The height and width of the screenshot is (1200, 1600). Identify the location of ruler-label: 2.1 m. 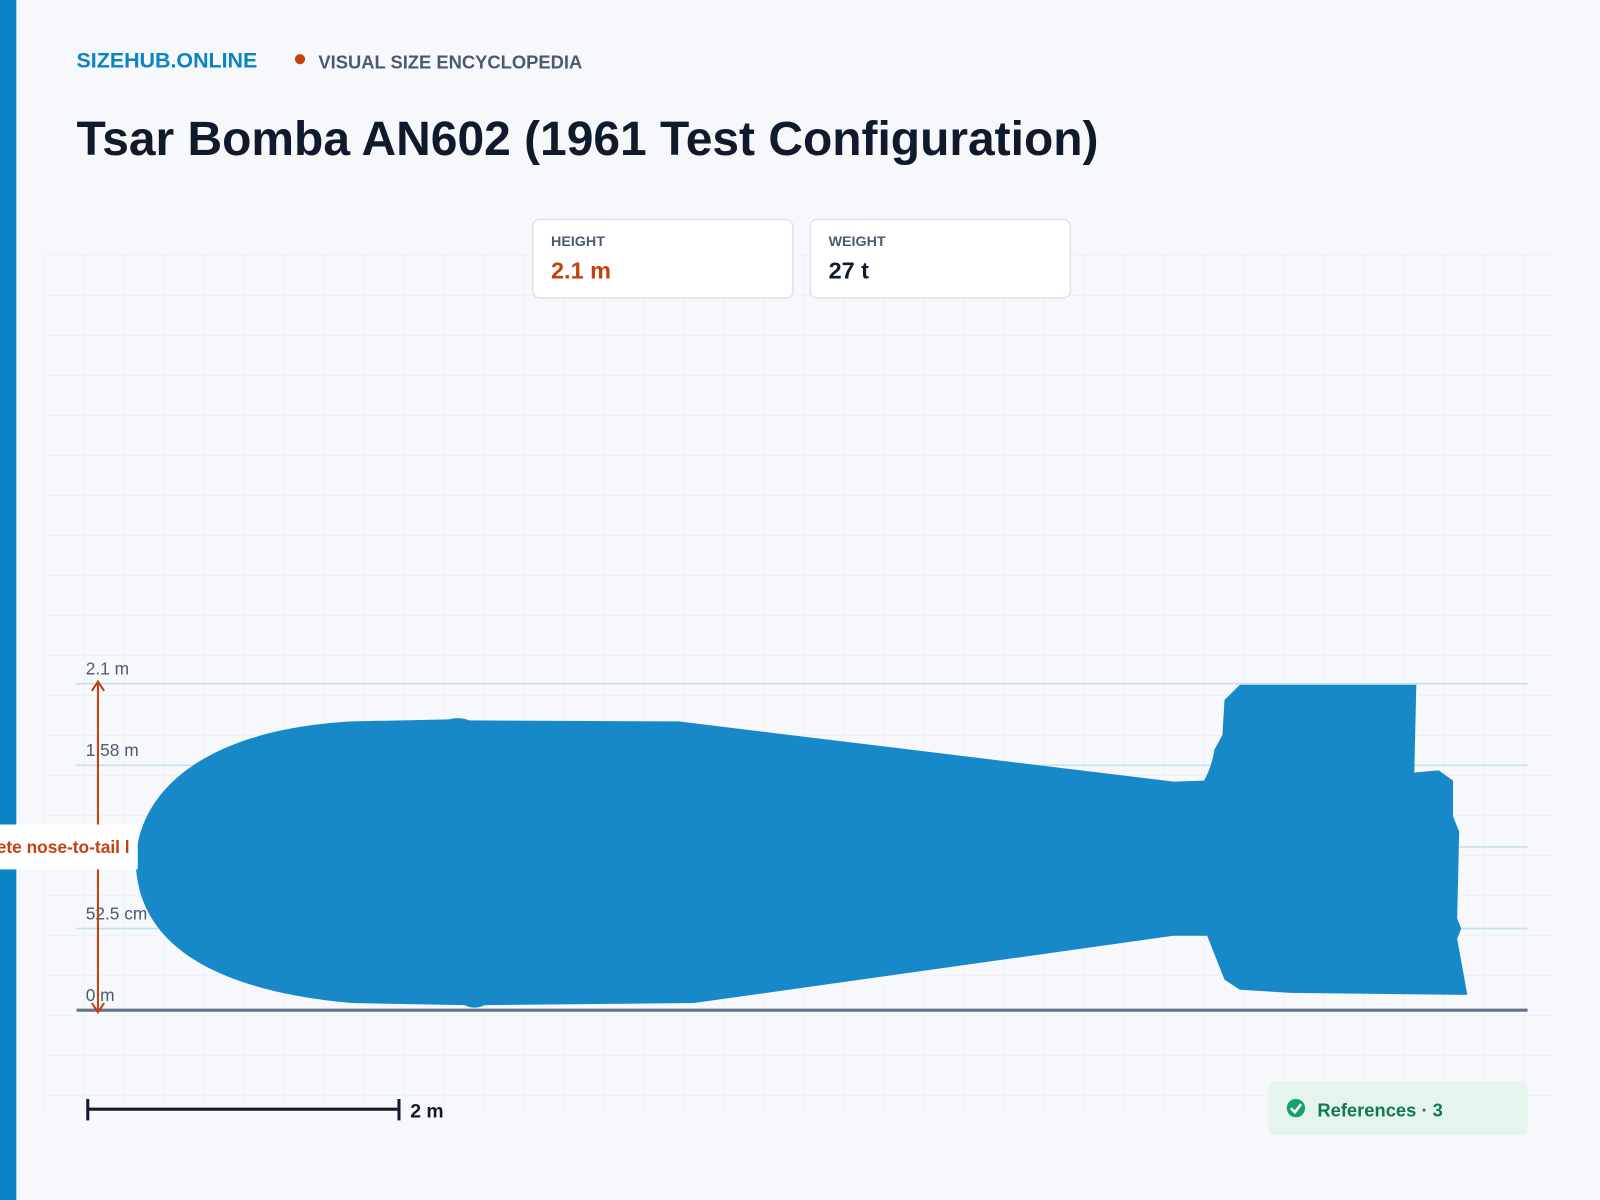
(107, 668).